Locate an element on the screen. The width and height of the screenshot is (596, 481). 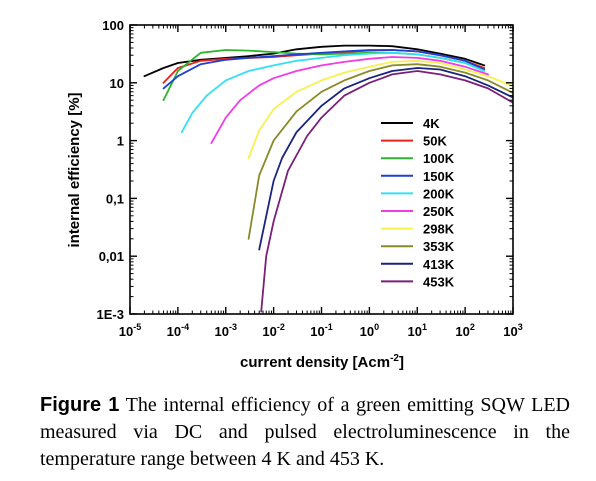
legend-label: 200K is located at coordinates (439, 193).